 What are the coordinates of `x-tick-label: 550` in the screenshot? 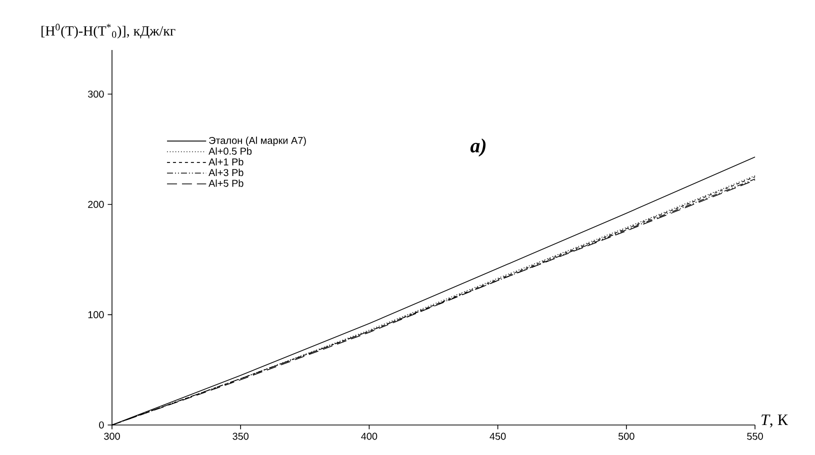 It's located at (755, 436).